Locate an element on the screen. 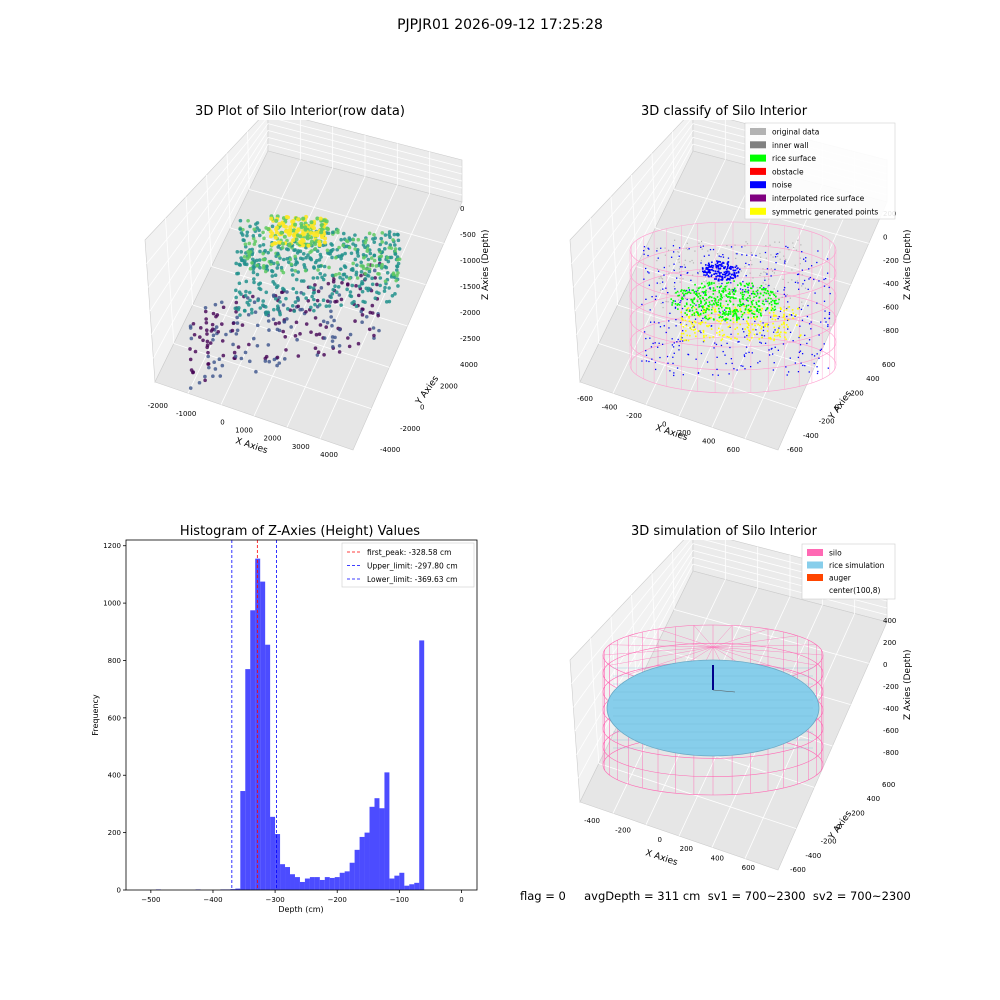  plot1-ytick: 0 is located at coordinates (422, 408).